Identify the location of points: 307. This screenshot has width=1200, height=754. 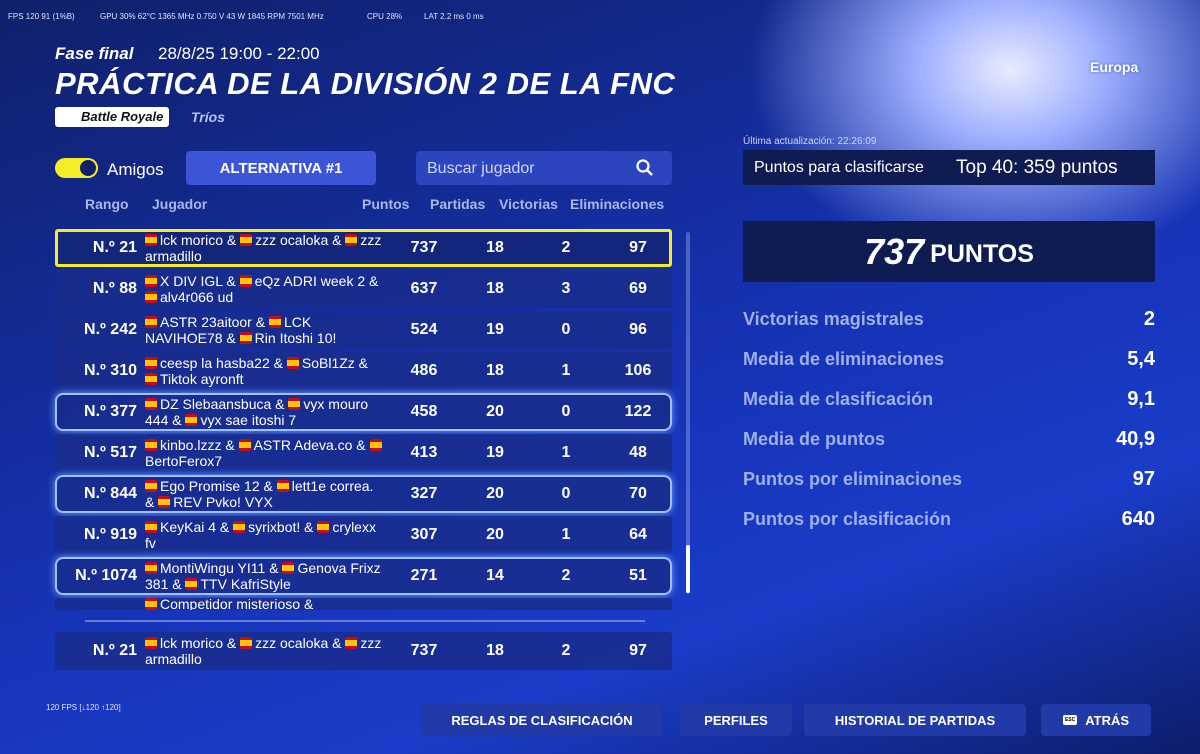
(424, 534).